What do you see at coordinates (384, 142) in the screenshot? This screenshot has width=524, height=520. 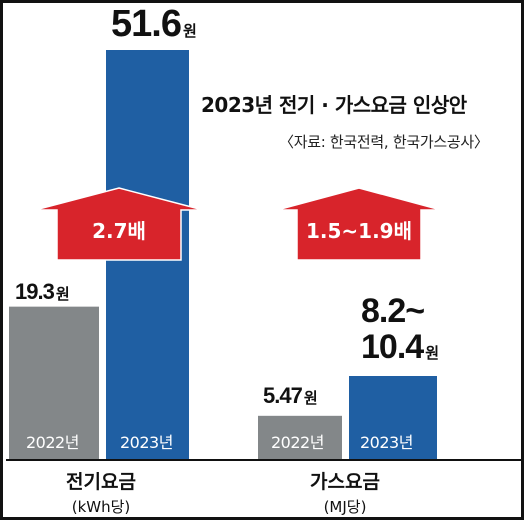 I see `source-note: 〈자료: 한국전력, 한국가스공사〉` at bounding box center [384, 142].